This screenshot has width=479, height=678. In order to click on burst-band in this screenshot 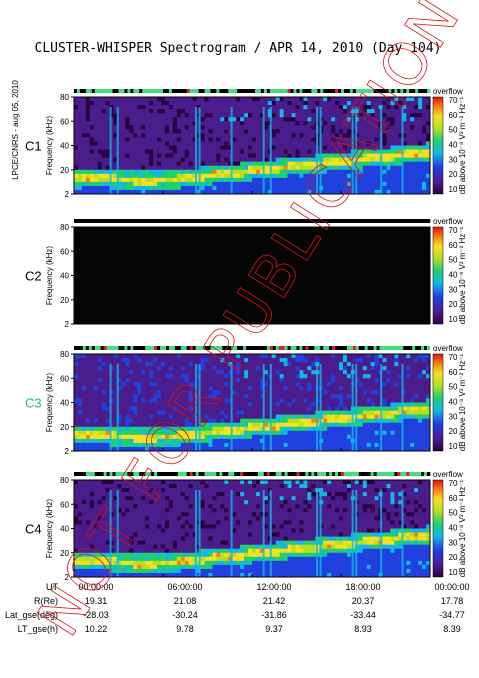, I will do `click(110, 407)`.